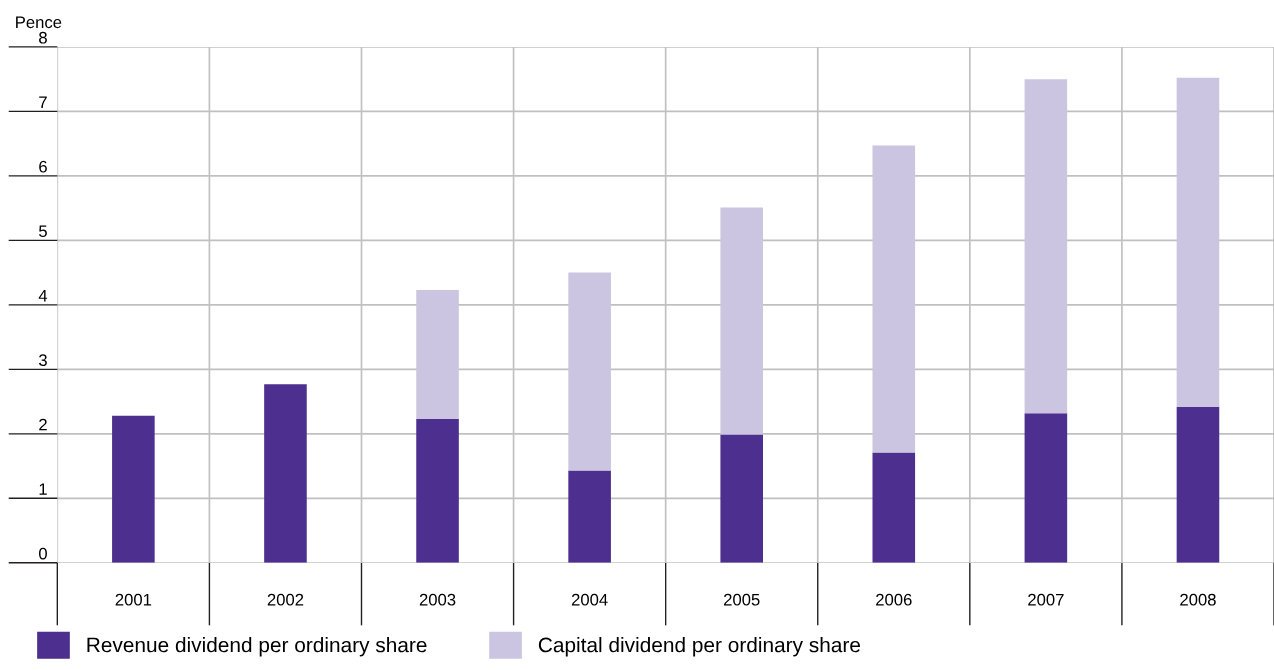  What do you see at coordinates (257, 647) in the screenshot?
I see `legend-label: Revenue dividend per ordinary share` at bounding box center [257, 647].